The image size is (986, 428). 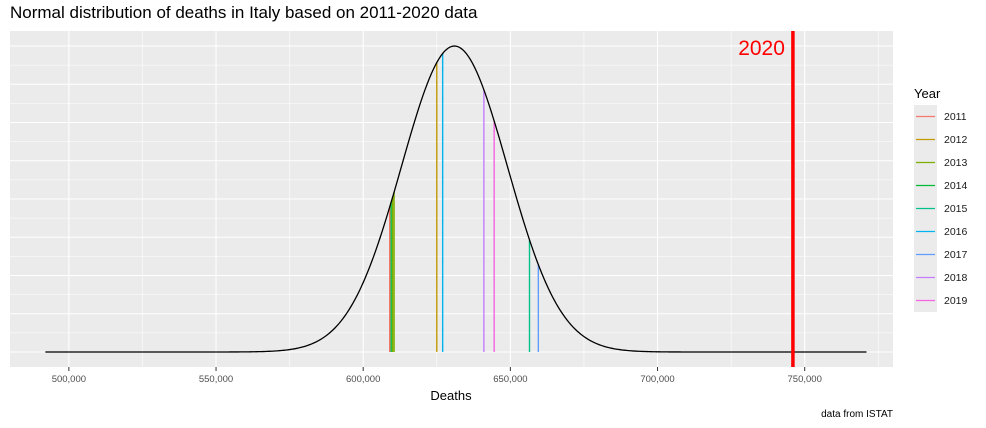 I want to click on legend-label-2016: 2016, so click(x=956, y=232).